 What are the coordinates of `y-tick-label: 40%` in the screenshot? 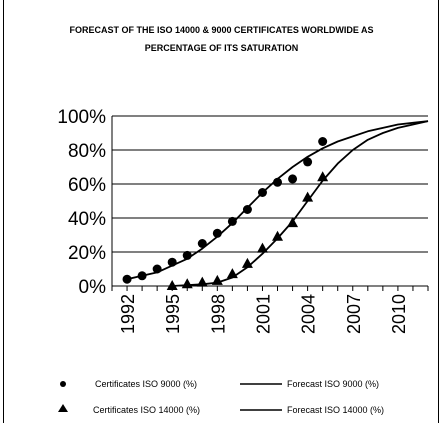 It's located at (87, 219).